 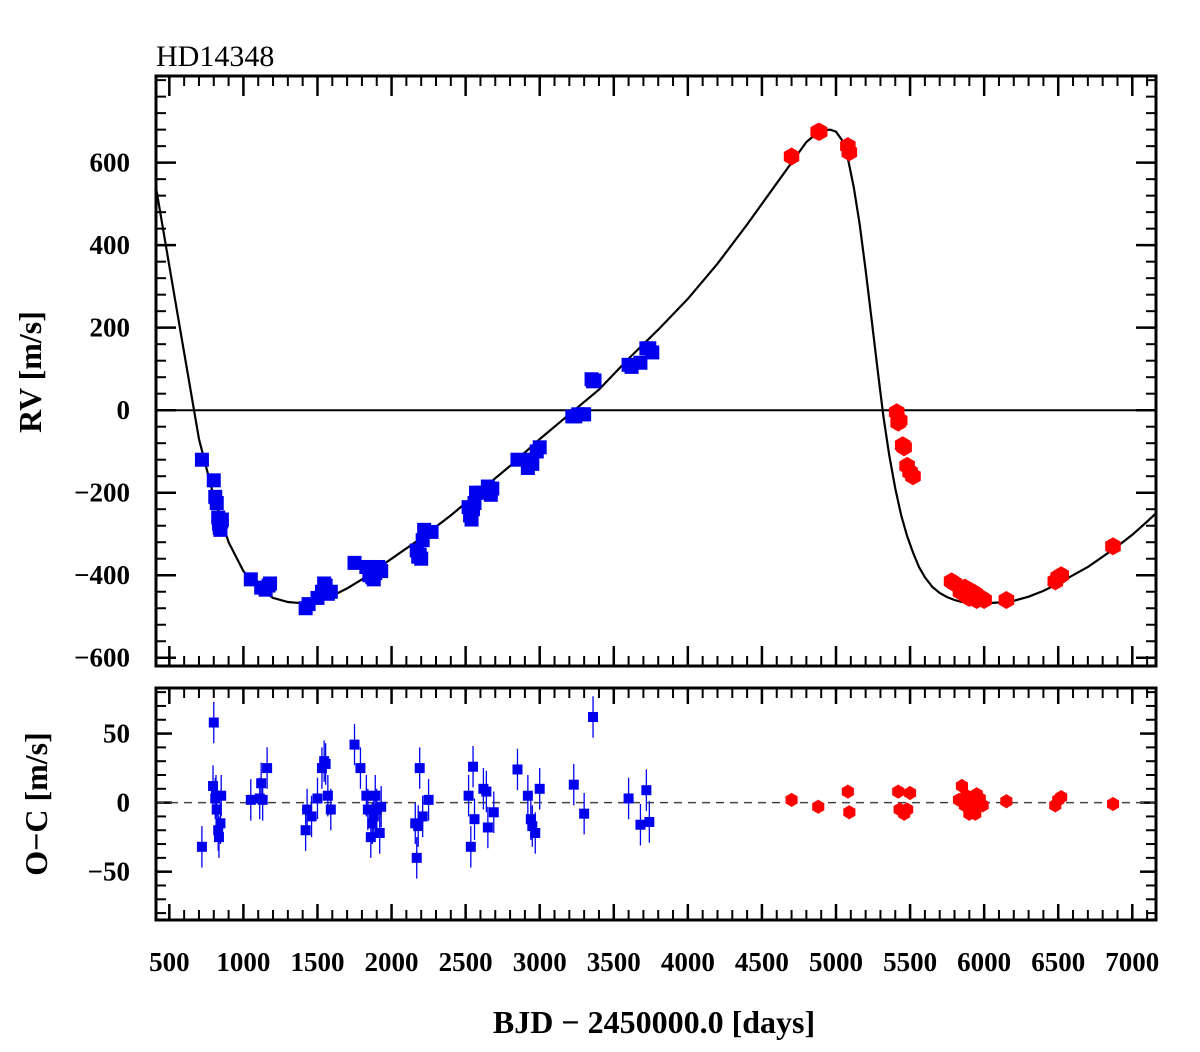 What do you see at coordinates (243, 962) in the screenshot?
I see `x-tick-label: 1000` at bounding box center [243, 962].